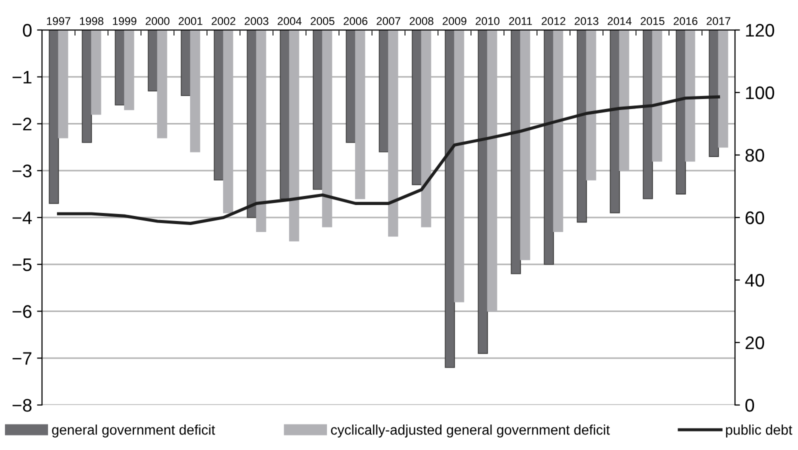  I want to click on x-tick-label: 2003, so click(256, 21).